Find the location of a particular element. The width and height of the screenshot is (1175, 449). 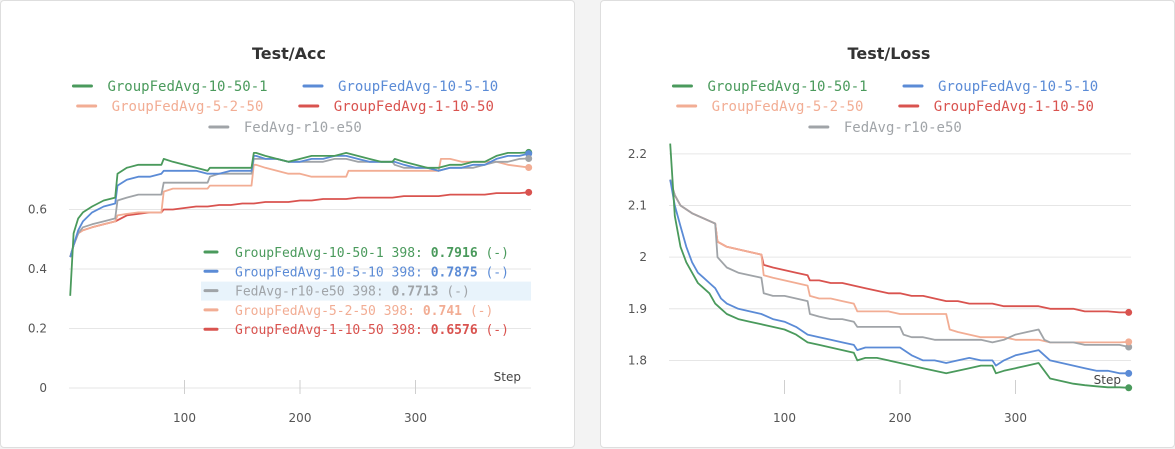

tooltip-value: 0.741 is located at coordinates (442, 311).